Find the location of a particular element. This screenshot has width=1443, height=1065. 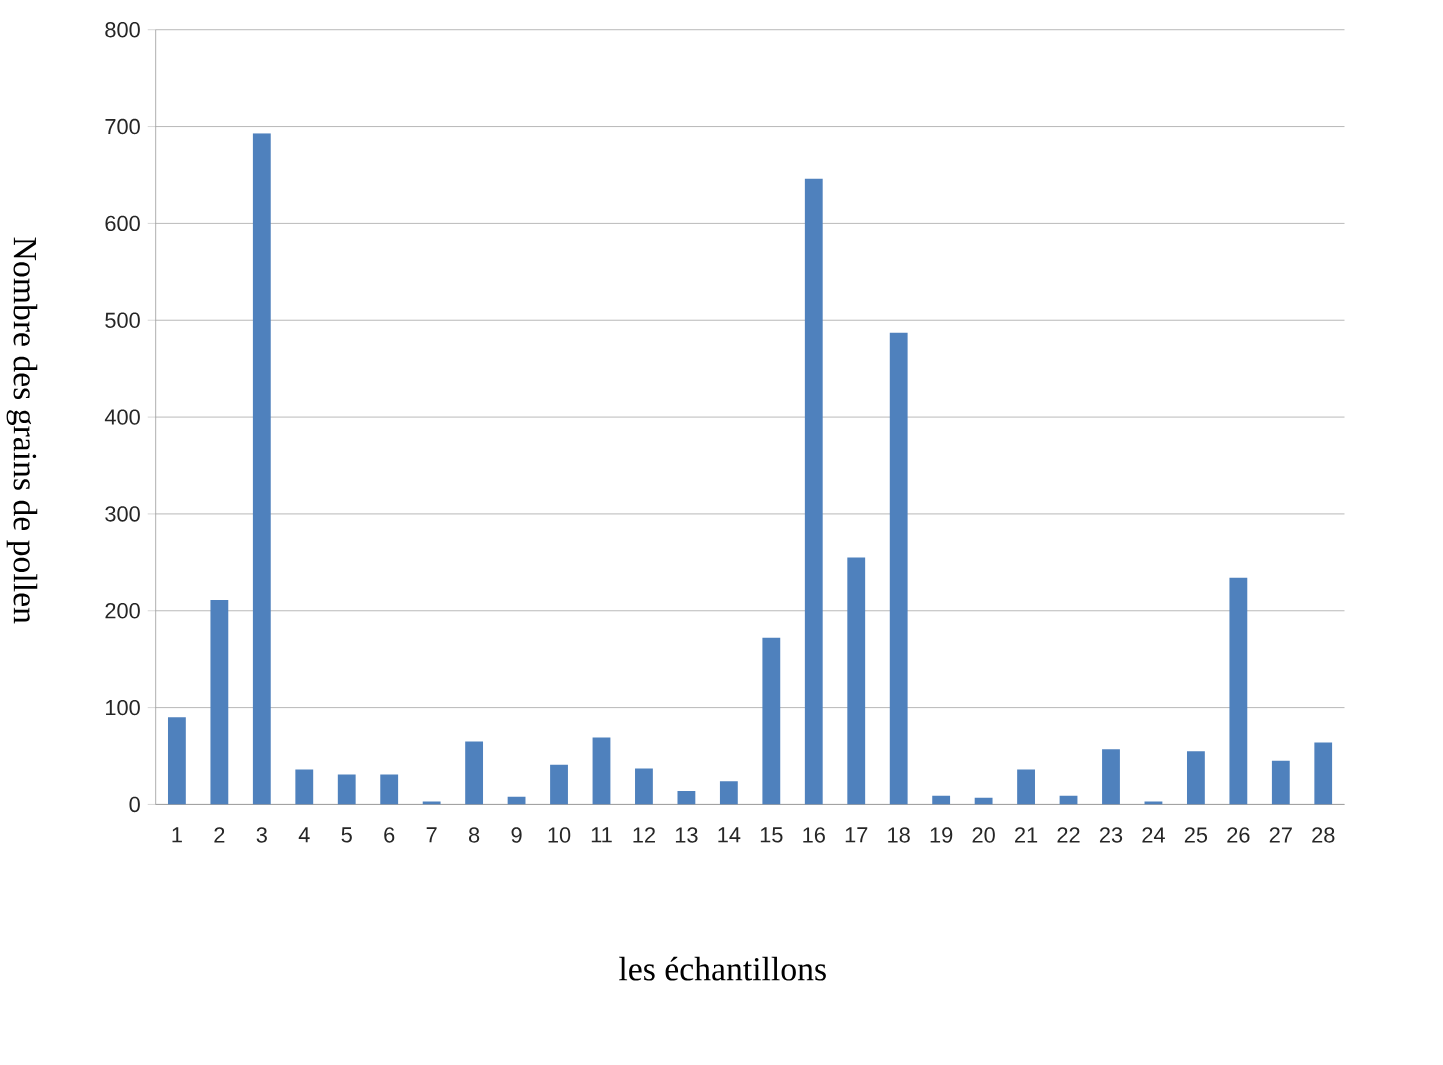

y-tick-label: 200 is located at coordinates (122, 611).